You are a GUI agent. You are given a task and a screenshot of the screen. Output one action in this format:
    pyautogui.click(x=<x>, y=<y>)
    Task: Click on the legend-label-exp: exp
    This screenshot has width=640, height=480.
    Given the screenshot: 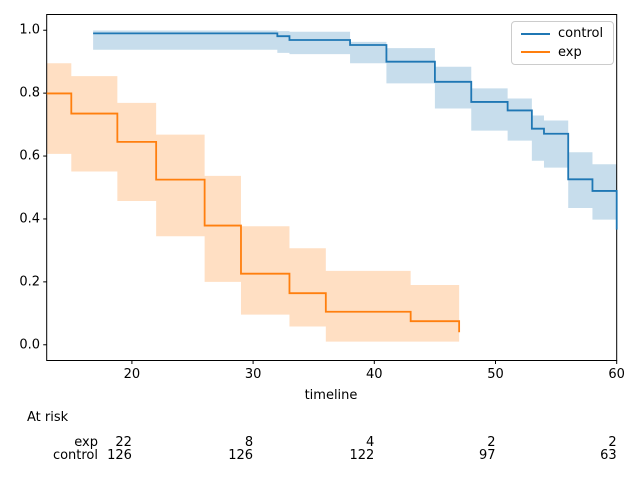 What is the action you would take?
    pyautogui.click(x=570, y=52)
    